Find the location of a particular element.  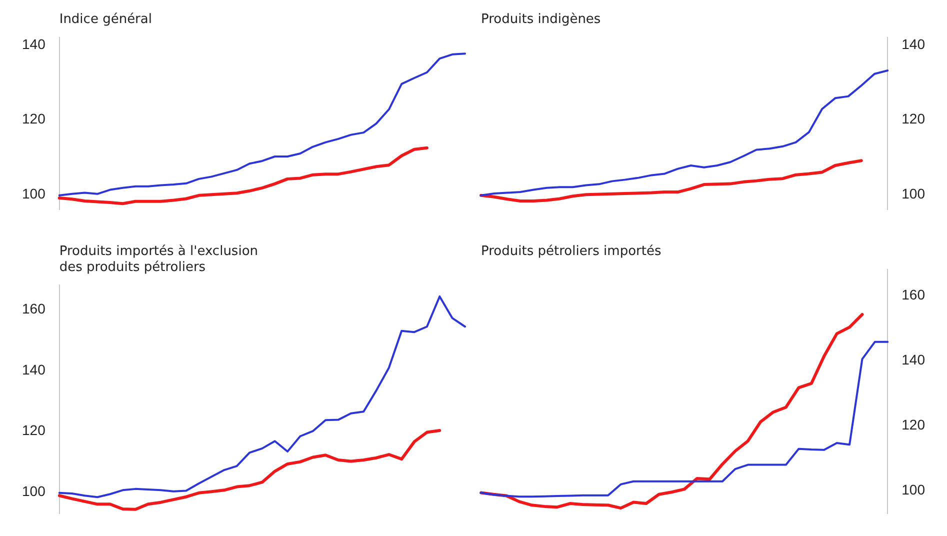

chart-title: Indice général is located at coordinates (105, 20).